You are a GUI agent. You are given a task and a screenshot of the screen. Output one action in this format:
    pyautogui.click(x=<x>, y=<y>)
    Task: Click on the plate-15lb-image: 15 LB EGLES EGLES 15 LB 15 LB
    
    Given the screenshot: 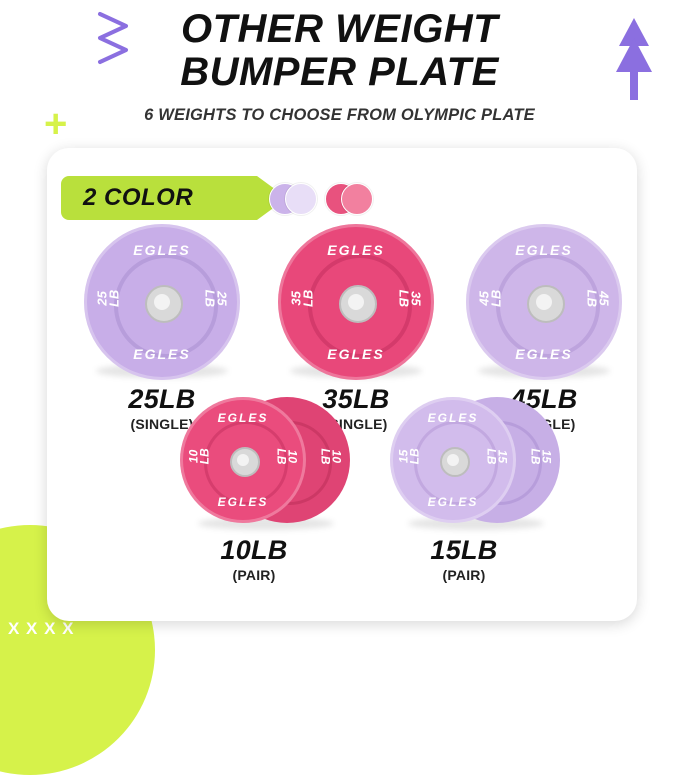 What is the action you would take?
    pyautogui.click(x=475, y=464)
    